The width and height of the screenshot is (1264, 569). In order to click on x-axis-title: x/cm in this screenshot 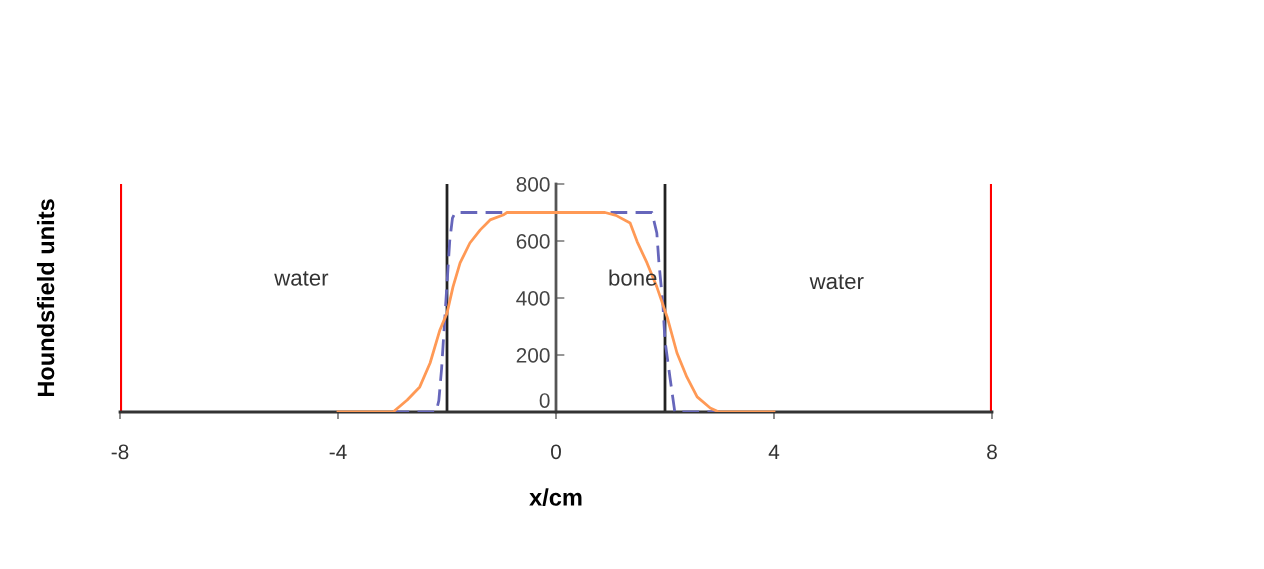, I will do `click(555, 497)`.